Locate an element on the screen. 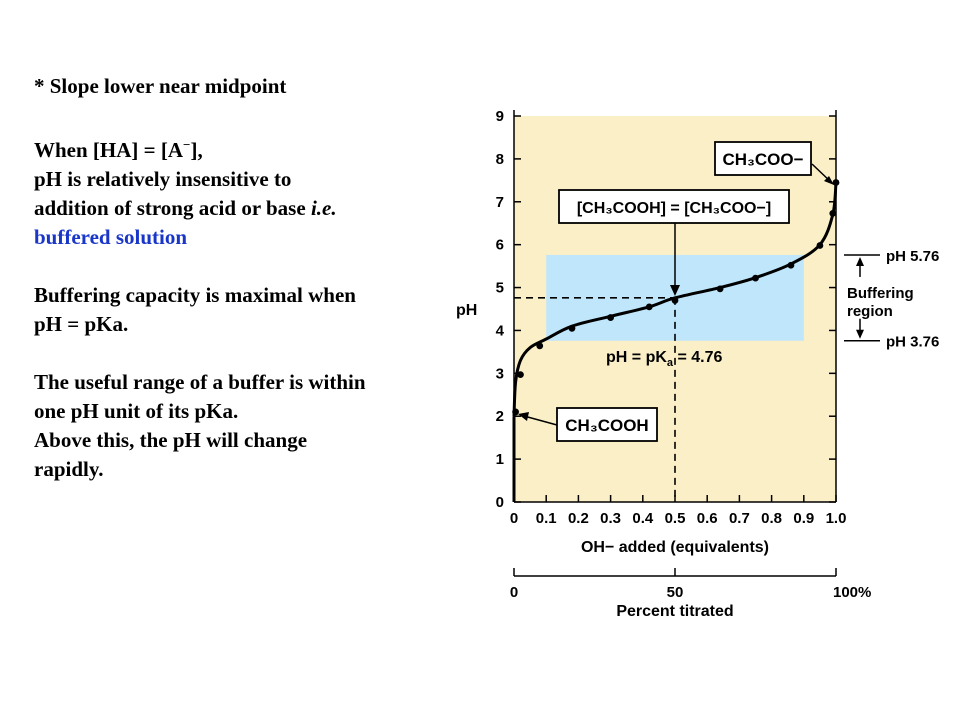  acid-label: CH₃COOH is located at coordinates (606, 425).